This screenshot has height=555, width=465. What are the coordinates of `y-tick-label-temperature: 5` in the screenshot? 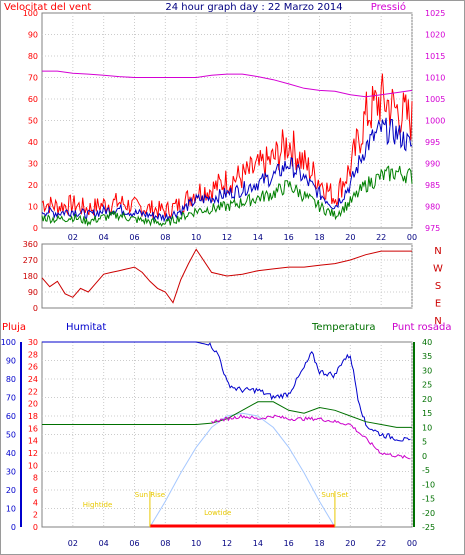 It's located at (424, 442).